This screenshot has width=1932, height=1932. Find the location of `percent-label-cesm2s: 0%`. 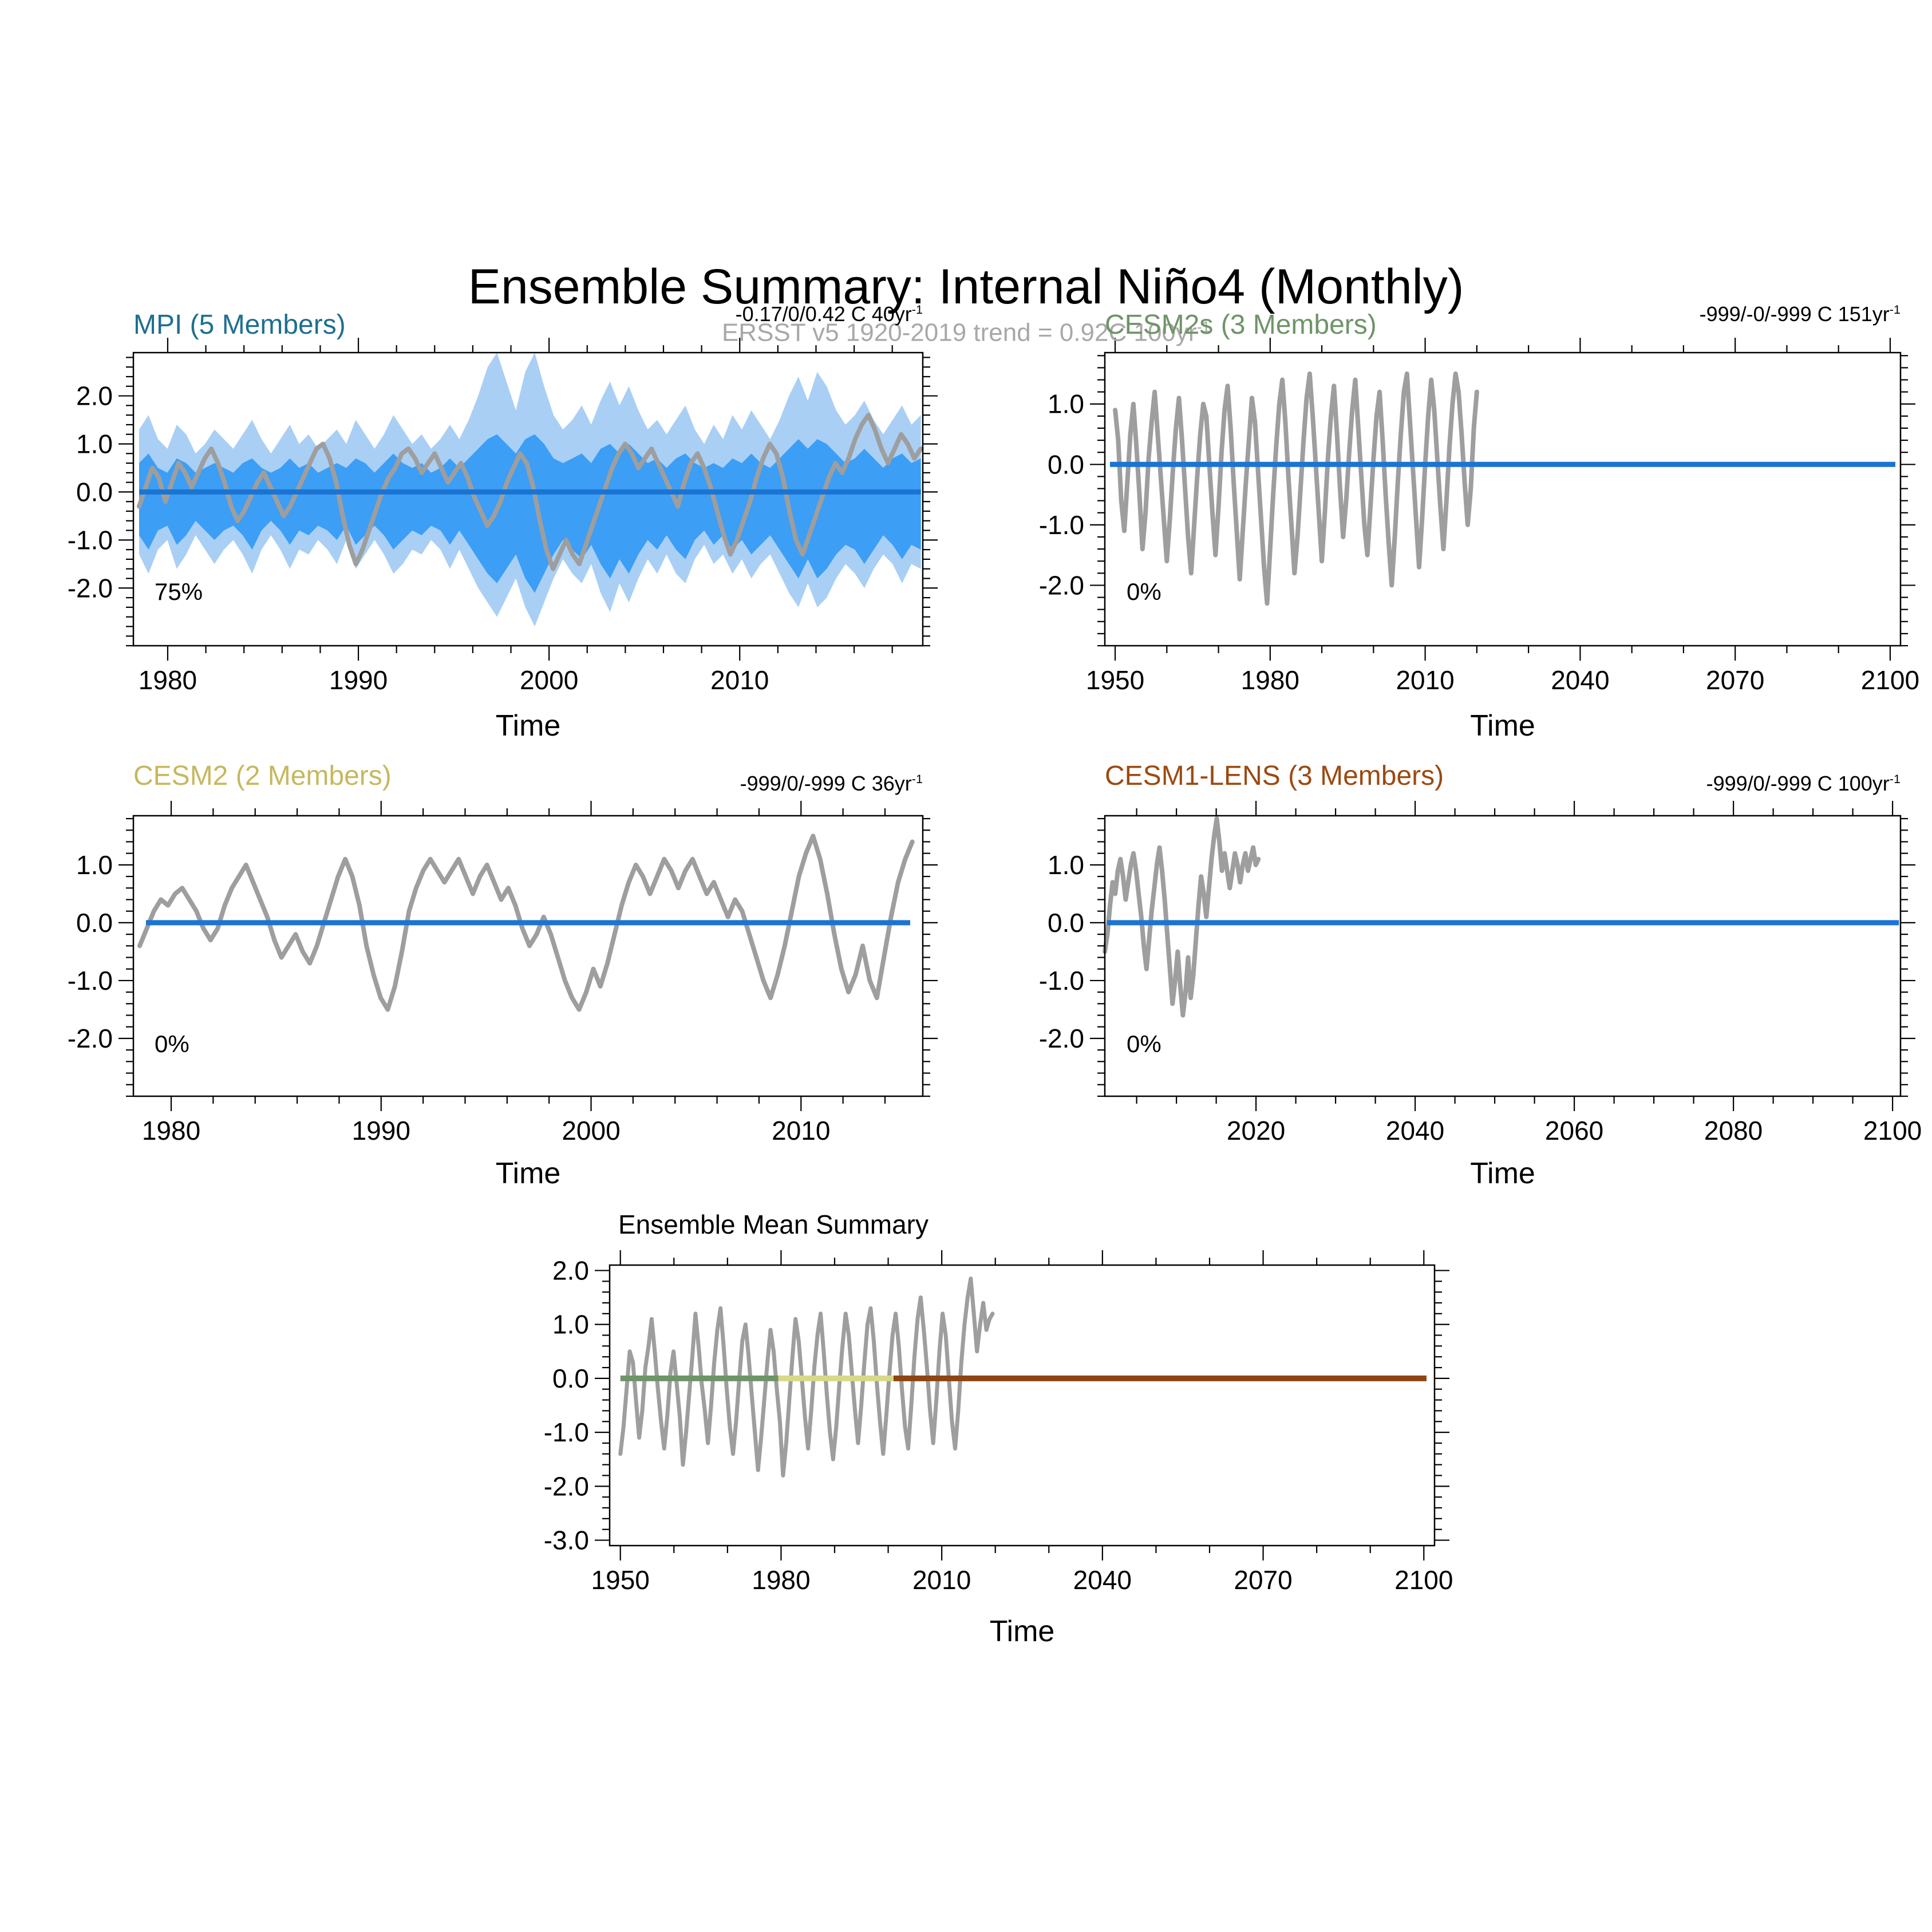

percent-label-cesm2s: 0% is located at coordinates (1144, 591).